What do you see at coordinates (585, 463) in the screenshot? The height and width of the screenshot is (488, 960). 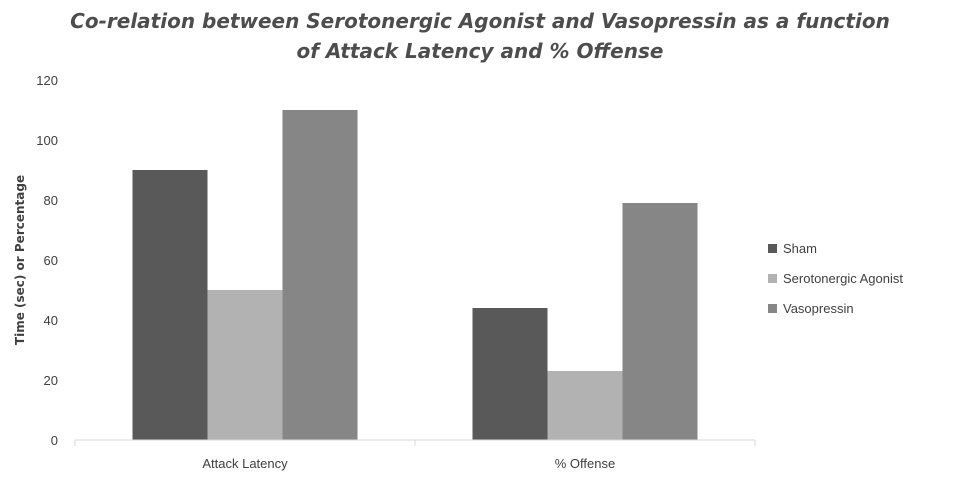 I see `x-category-label: % Offense` at bounding box center [585, 463].